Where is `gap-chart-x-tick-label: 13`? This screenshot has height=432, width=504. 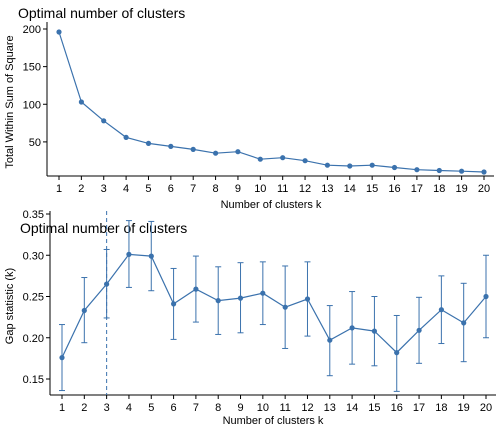 gap-chart-x-tick-label: 13 is located at coordinates (330, 408).